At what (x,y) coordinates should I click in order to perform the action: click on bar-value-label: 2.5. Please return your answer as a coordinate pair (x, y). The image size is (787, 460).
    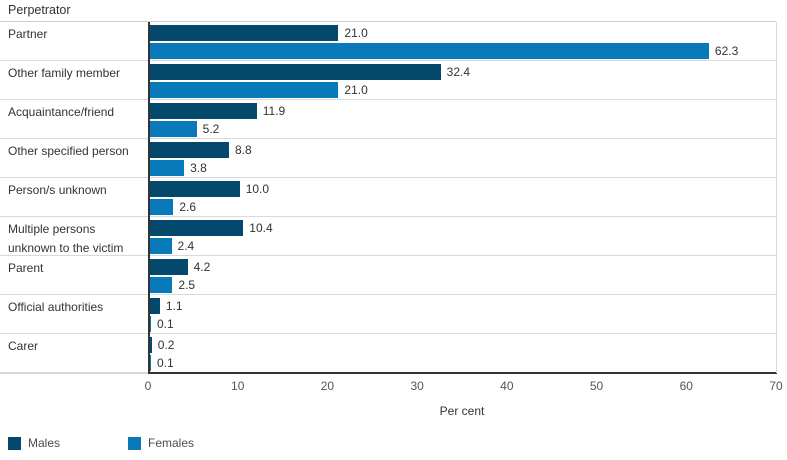
    Looking at the image, I should click on (187, 285).